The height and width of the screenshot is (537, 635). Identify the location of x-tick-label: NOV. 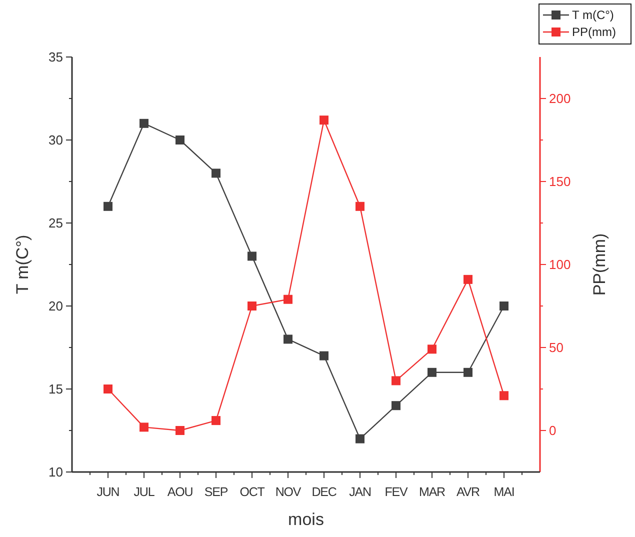
(288, 492).